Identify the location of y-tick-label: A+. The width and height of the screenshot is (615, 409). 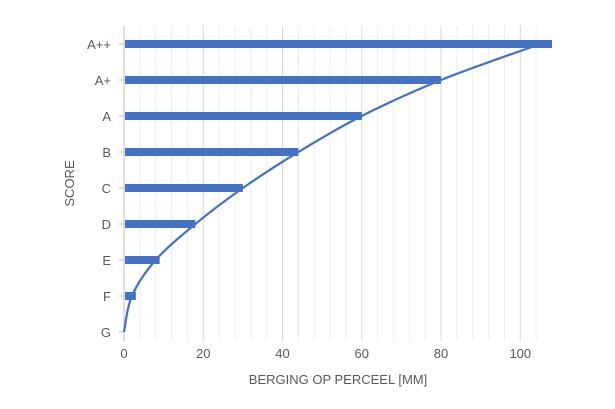
(103, 80).